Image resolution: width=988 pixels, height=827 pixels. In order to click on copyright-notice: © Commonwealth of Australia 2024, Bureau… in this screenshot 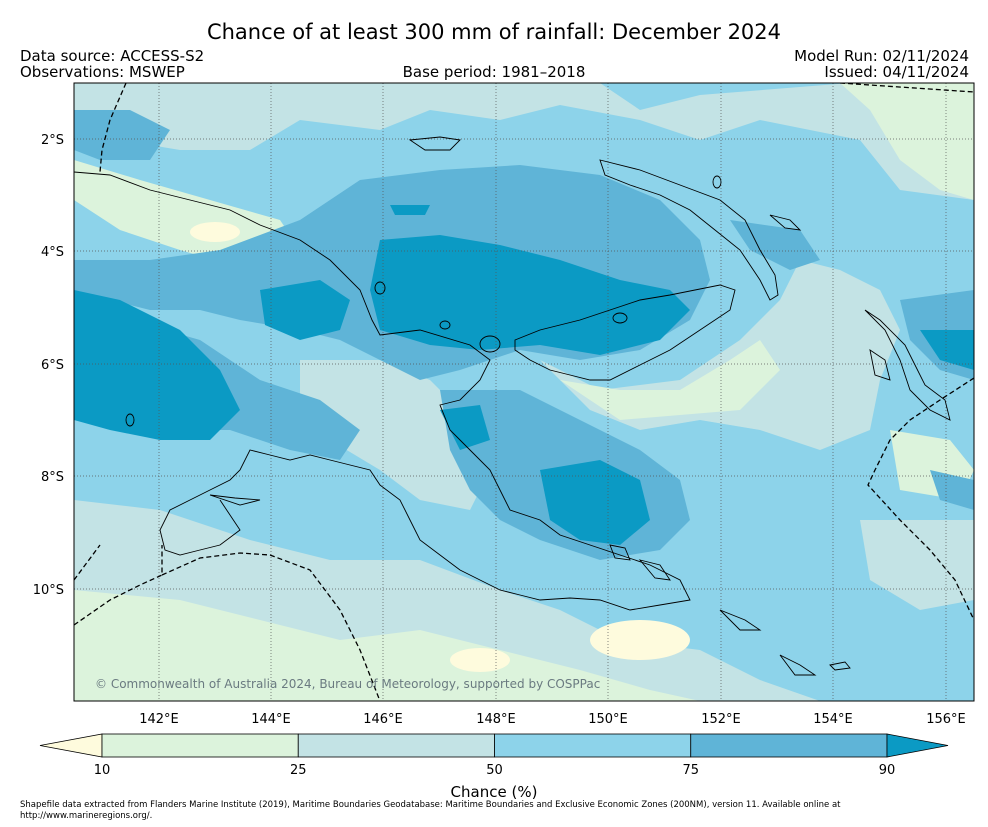, I will do `click(347, 684)`.